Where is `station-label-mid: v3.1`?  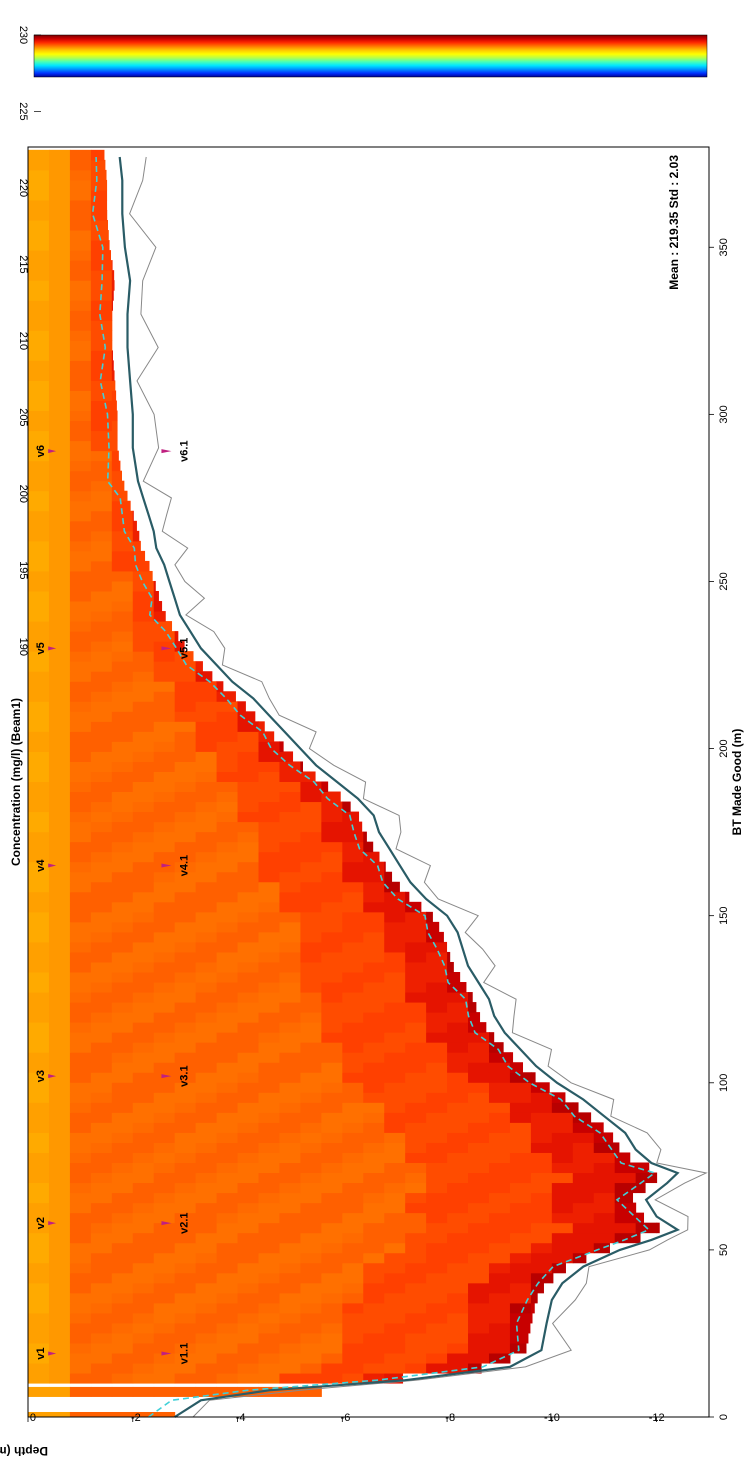 station-label-mid: v3.1 is located at coordinates (184, 1075).